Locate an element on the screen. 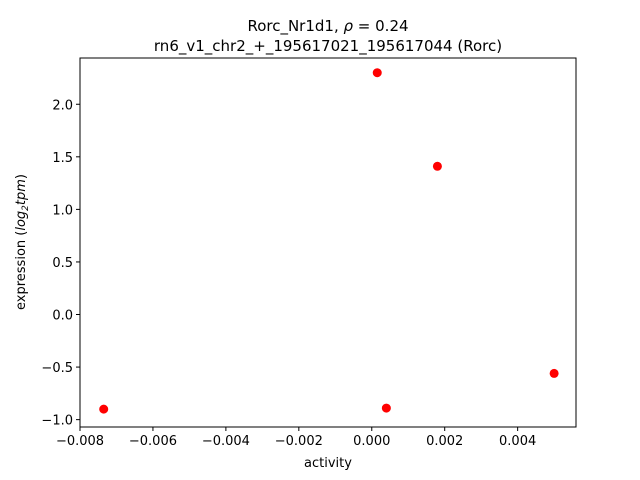  y-tick-label: 1.0 is located at coordinates (62, 210).